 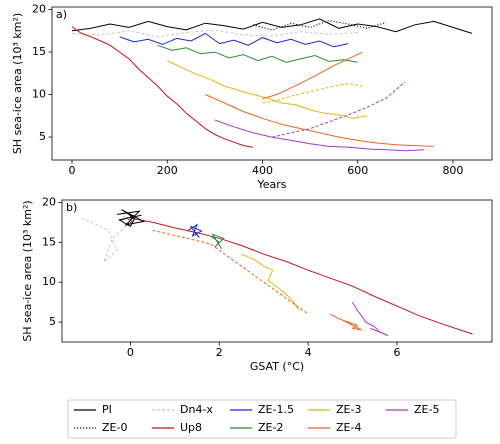 I want to click on legend-label: Dn4-x, so click(x=196, y=409).